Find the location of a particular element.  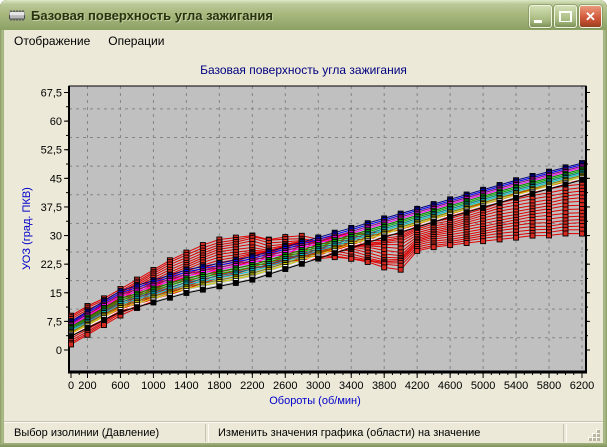

svg-text: 1800 is located at coordinates (219, 386).